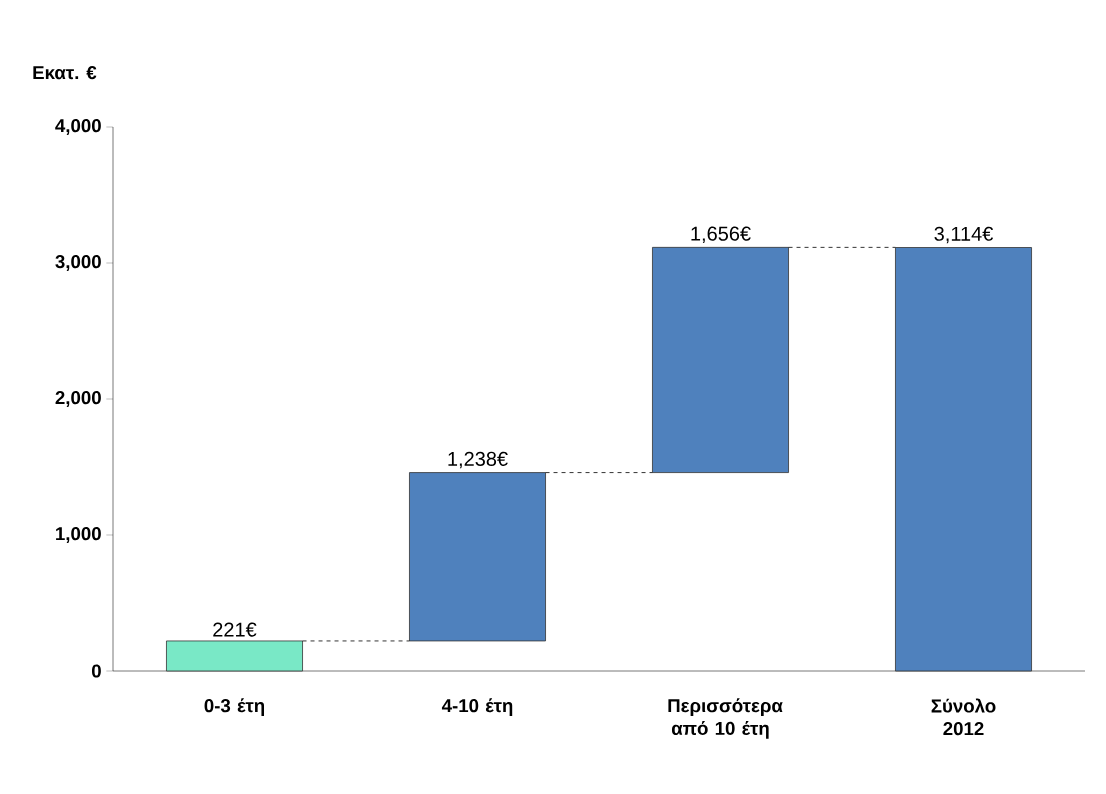  Describe the element at coordinates (96, 671) in the screenshot. I see `y-tick-label: 0` at that location.